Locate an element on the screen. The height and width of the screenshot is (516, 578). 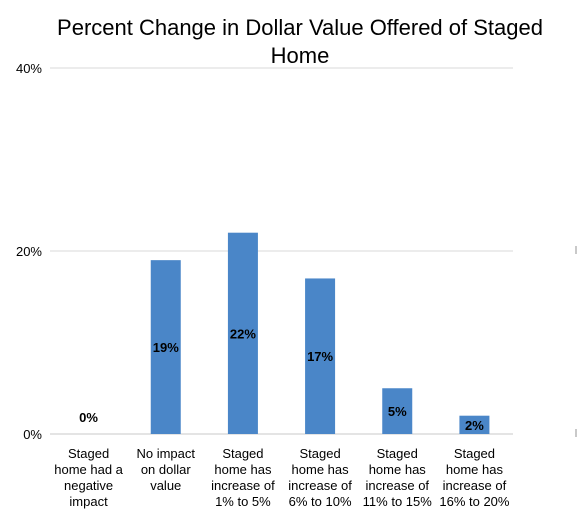
x-tick-label: No impact on dollar value is located at coordinates (165, 469).